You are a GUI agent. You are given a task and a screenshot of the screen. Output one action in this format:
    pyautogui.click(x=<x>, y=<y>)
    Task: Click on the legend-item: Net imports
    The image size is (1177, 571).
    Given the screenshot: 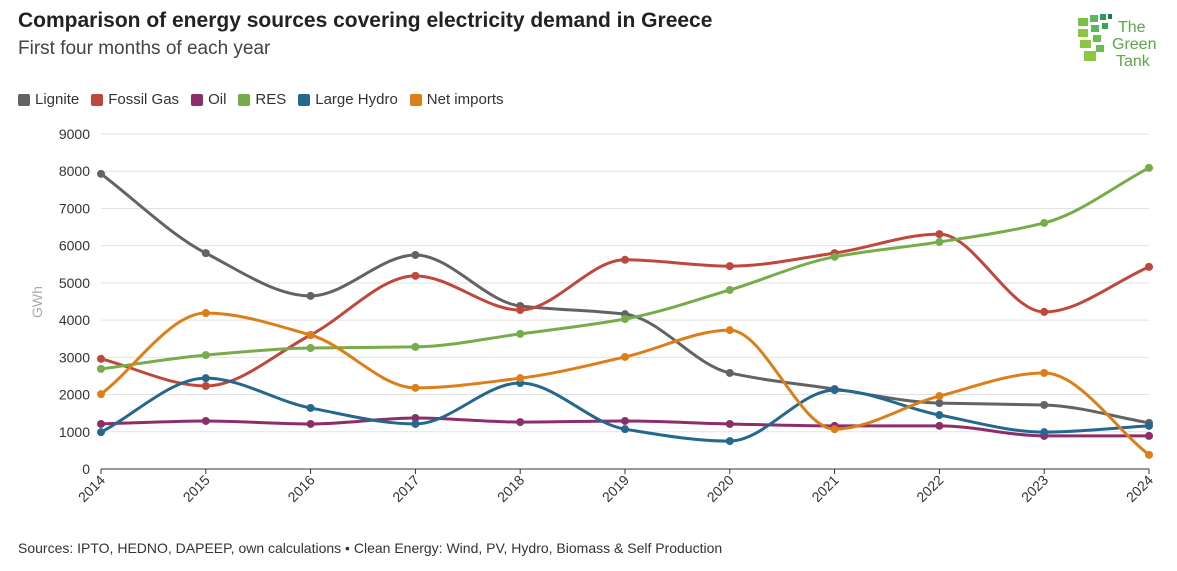 What is the action you would take?
    pyautogui.click(x=456, y=99)
    